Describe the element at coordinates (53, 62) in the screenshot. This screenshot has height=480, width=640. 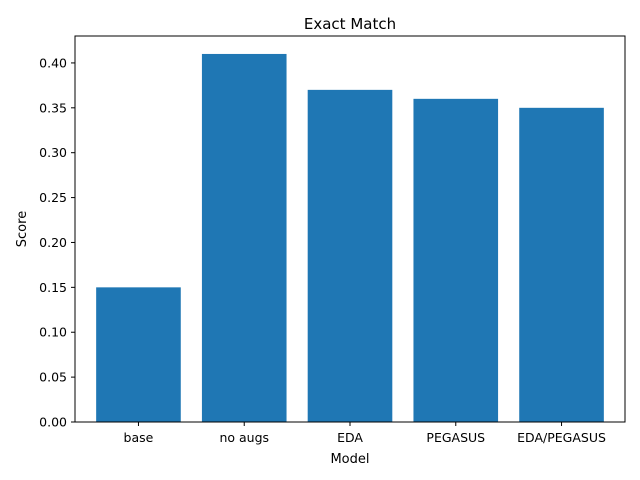
I see `y-tick-label: 0.40` at that location.